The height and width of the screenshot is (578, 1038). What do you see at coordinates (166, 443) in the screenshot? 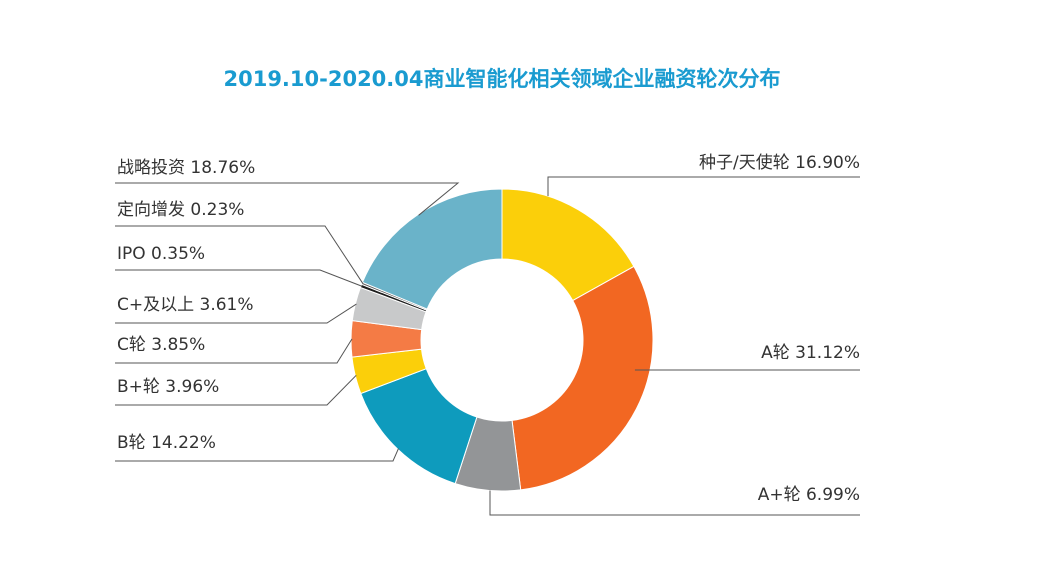
I see `slice-label-4: B轮 14.22%` at bounding box center [166, 443].